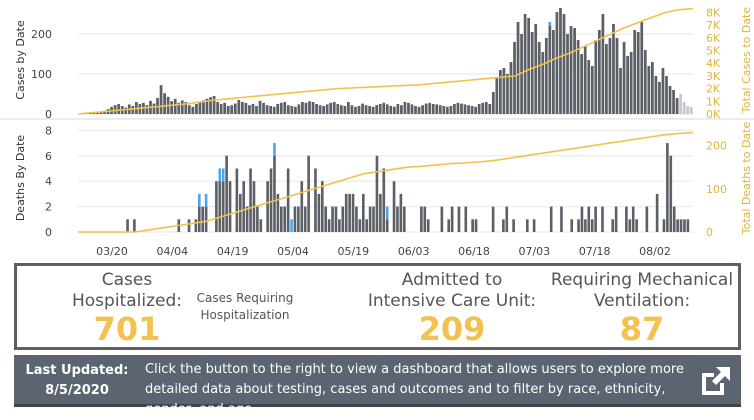  Describe the element at coordinates (48, 181) in the screenshot. I see `y-tick-label: 4` at that location.